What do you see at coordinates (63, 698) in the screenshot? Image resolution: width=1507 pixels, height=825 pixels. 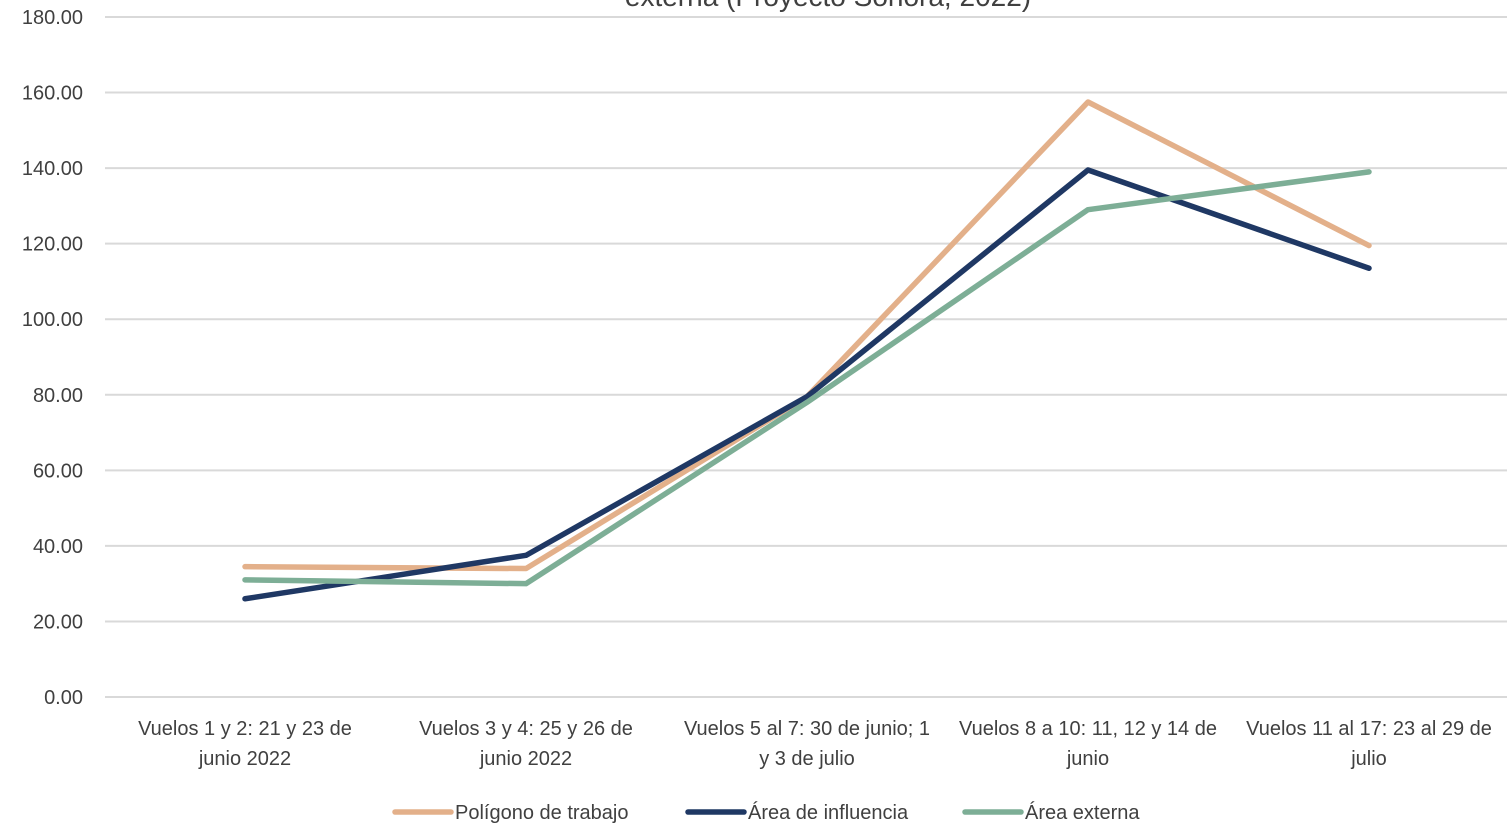 I see `y-tick-label: 0.00` at bounding box center [63, 698].